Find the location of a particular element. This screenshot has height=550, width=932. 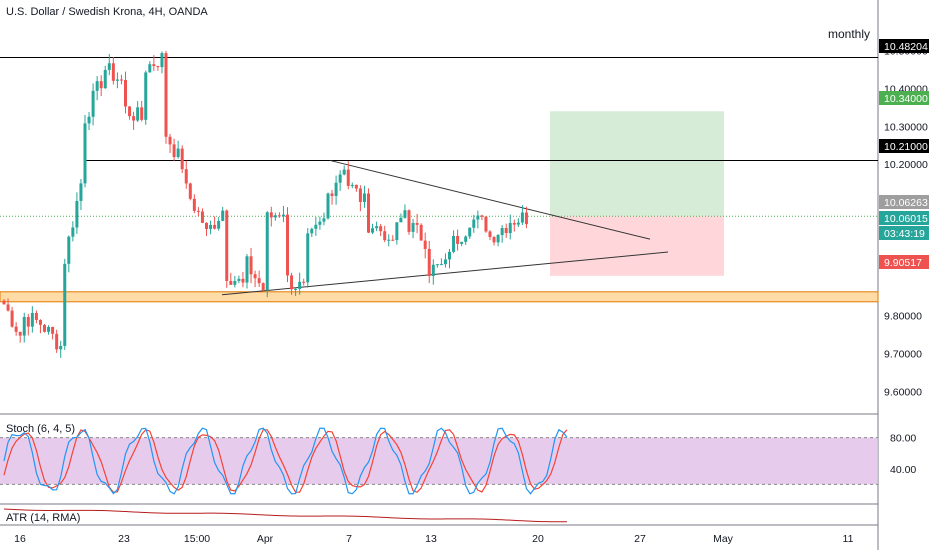

time-label: 27 is located at coordinates (640, 539).